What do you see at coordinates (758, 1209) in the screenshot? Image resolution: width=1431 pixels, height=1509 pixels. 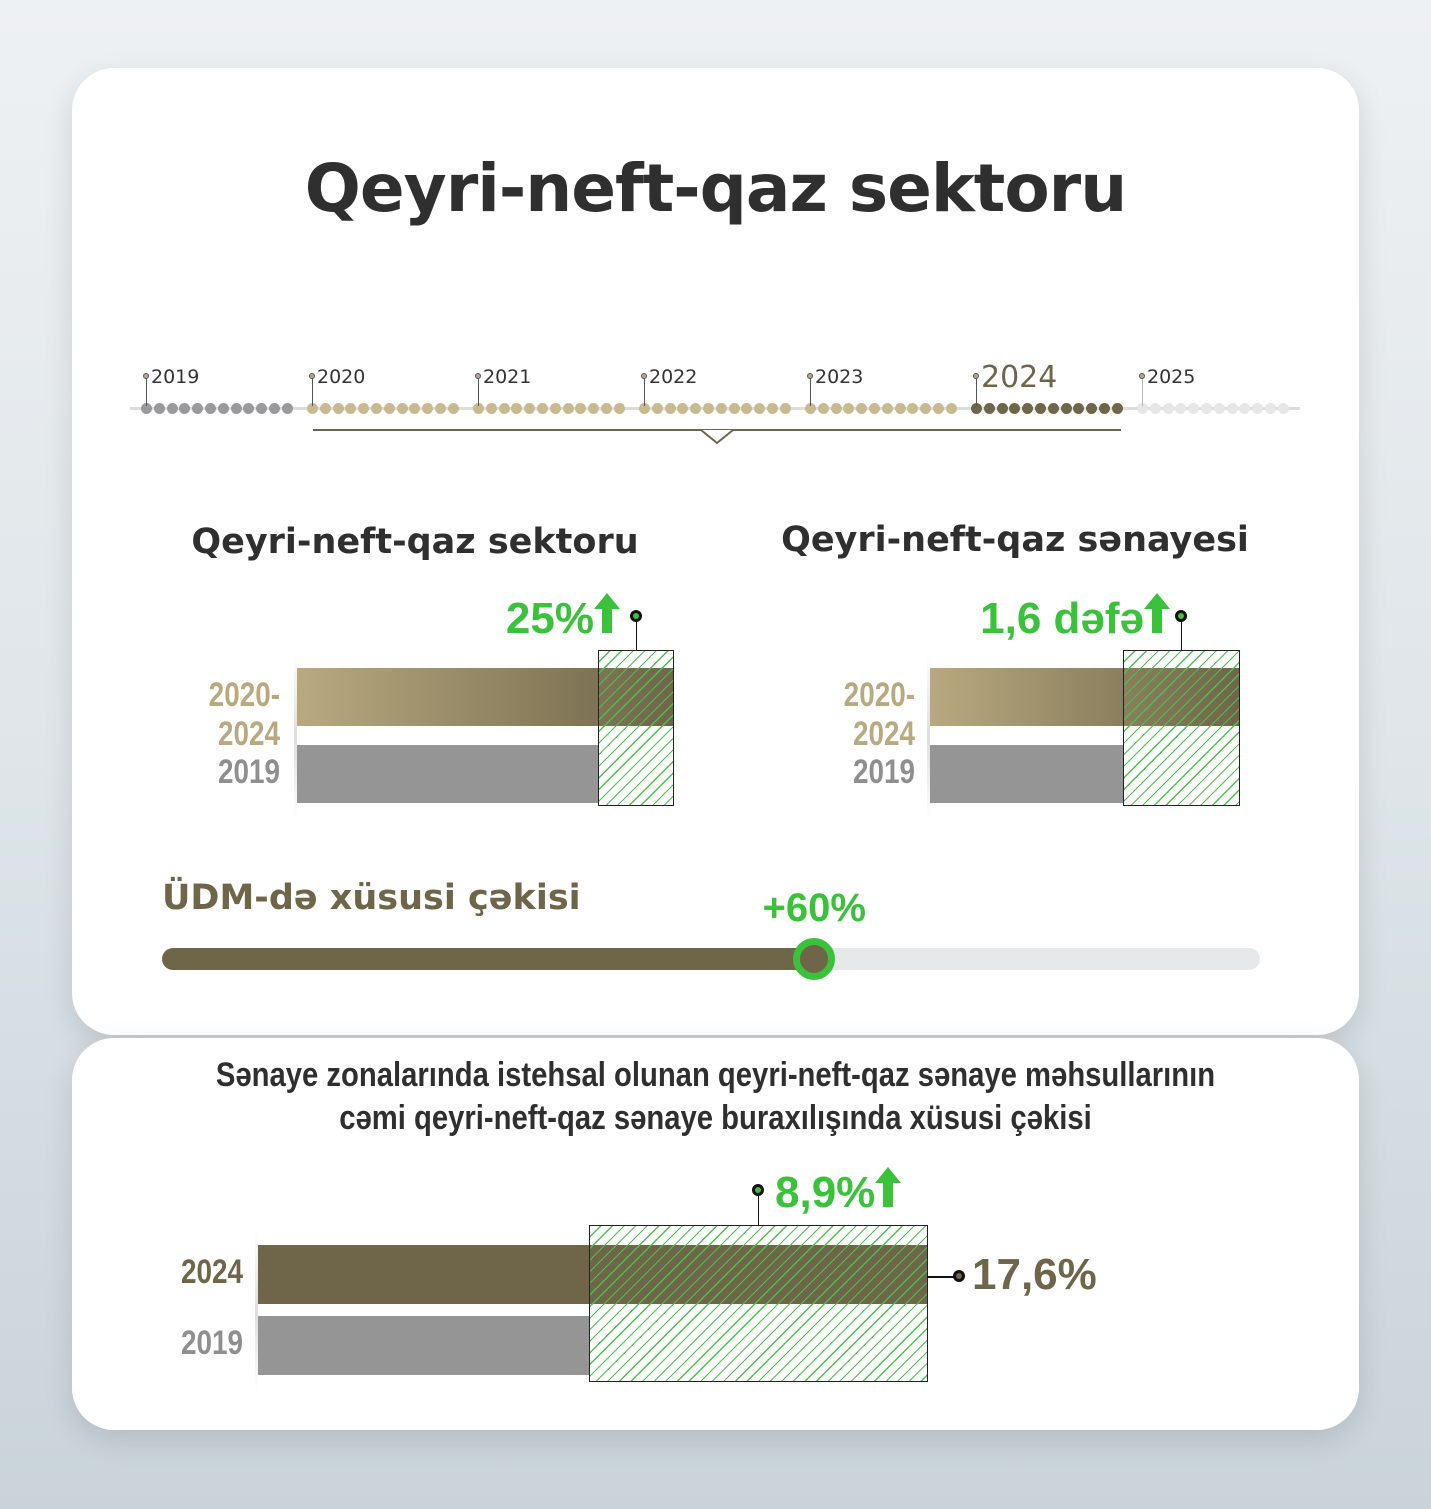 I see `chart3-annotation-pin` at bounding box center [758, 1209].